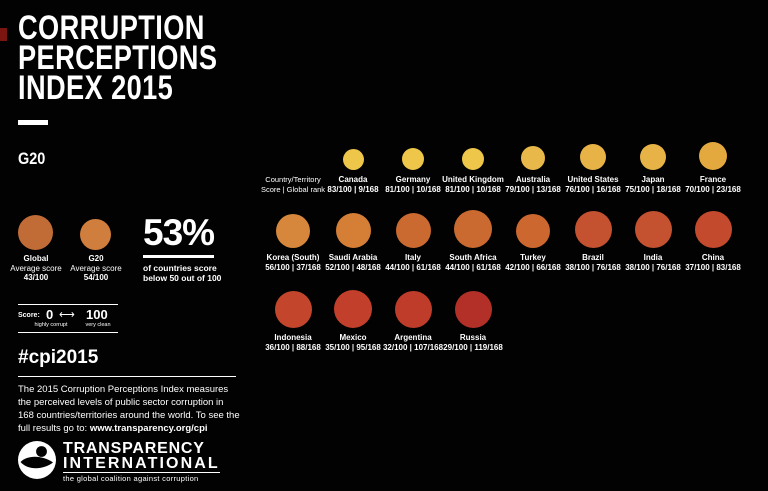 The image size is (768, 491). I want to click on country-cell-turkey: Turkey 42/100 | 66/168, so click(533, 233).